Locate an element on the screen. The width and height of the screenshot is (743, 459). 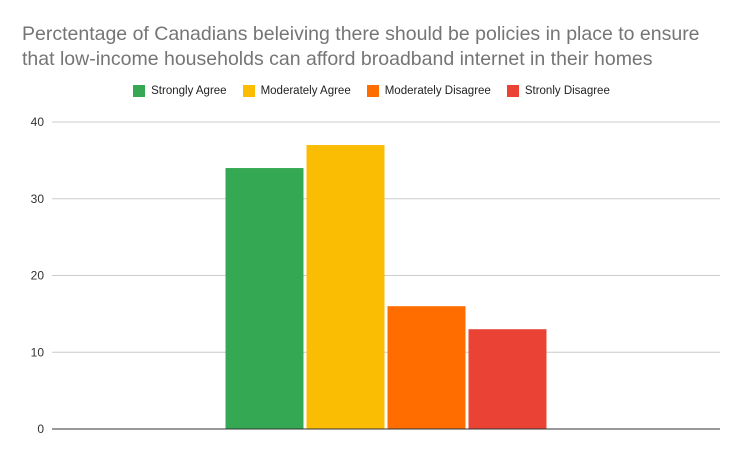
legend-label-moderately-agree: Moderately Agree is located at coordinates (305, 91).